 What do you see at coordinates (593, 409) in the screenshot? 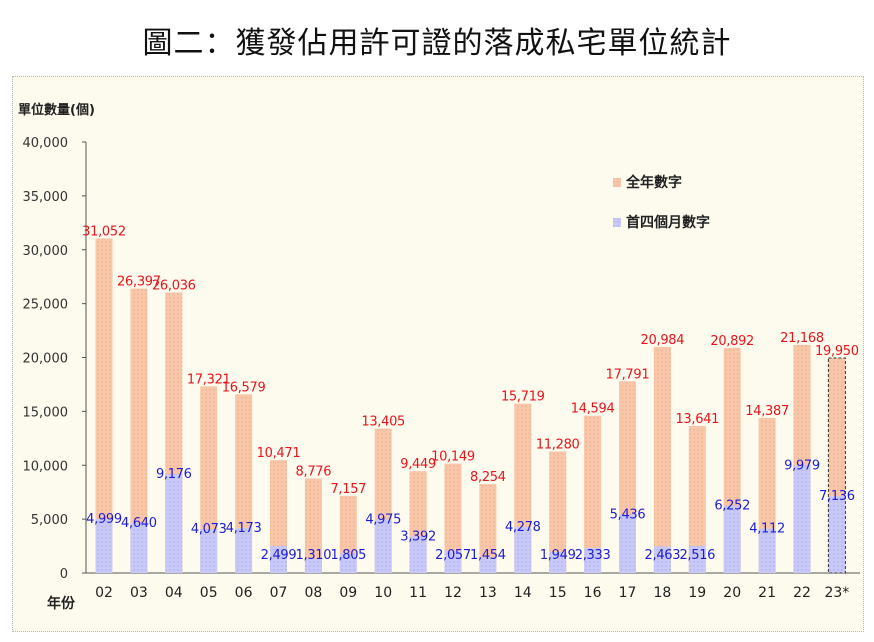
I see `data-label-annual: 14,594` at bounding box center [593, 409].